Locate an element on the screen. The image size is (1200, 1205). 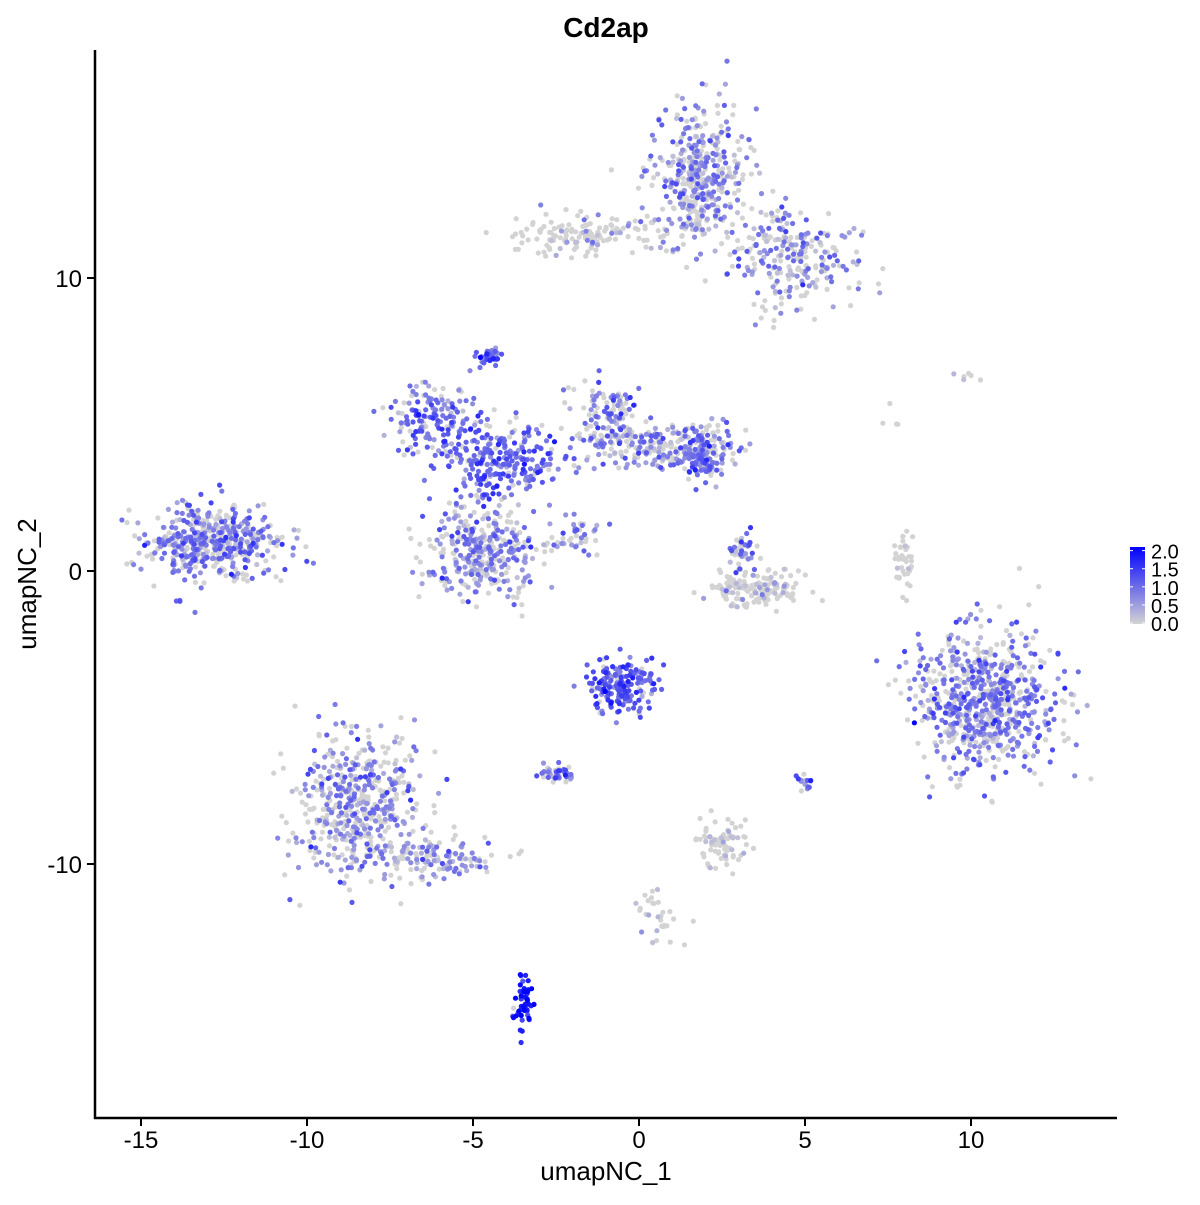
colorbar-tick-label: 0.5 is located at coordinates (1165, 607).